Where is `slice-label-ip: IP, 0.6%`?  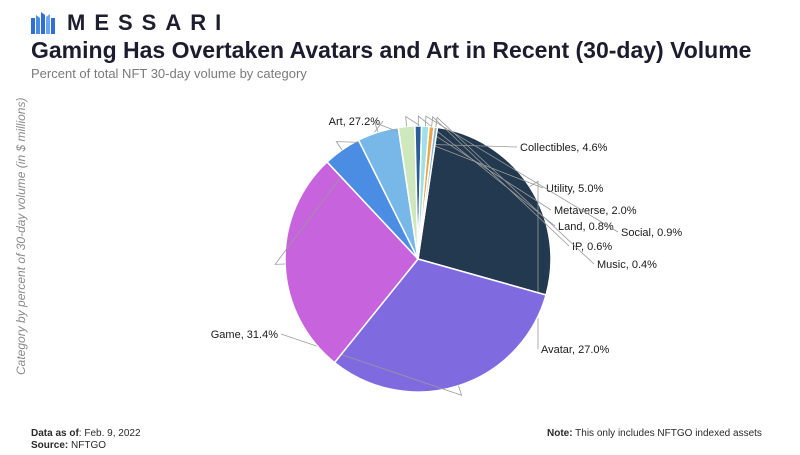
slice-label-ip: IP, 0.6% is located at coordinates (592, 247).